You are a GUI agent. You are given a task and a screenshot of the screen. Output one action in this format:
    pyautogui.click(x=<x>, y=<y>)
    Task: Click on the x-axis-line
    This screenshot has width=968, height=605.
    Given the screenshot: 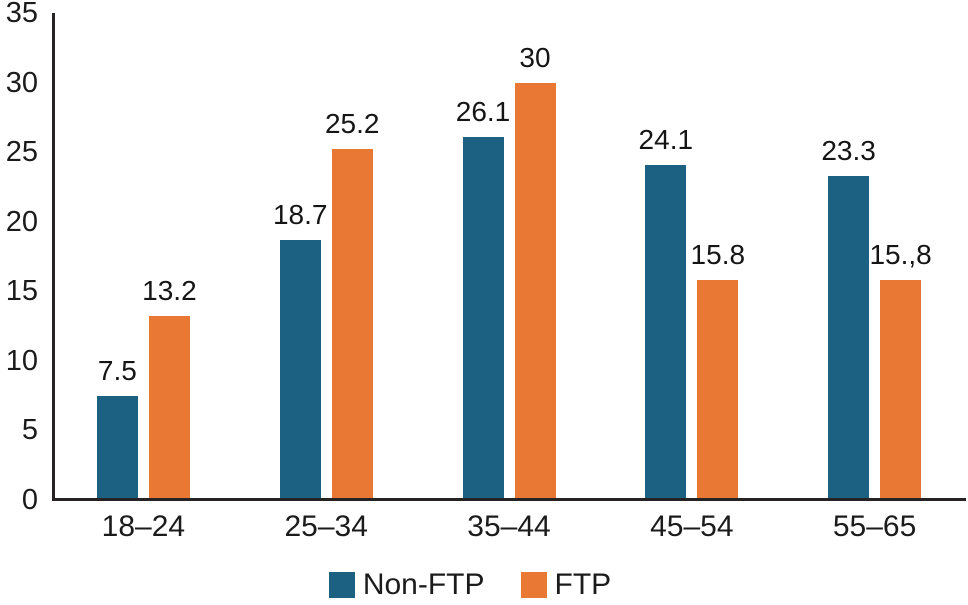 What is the action you would take?
    pyautogui.click(x=509, y=499)
    